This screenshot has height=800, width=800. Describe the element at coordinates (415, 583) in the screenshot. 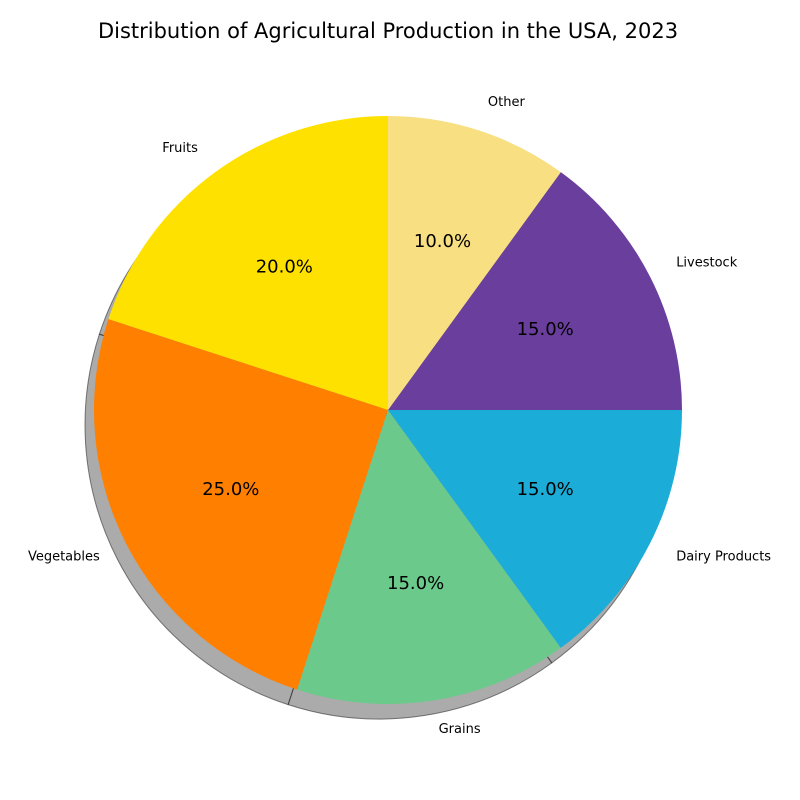

I see `slice-percentage-grains: 15.0%` at that location.